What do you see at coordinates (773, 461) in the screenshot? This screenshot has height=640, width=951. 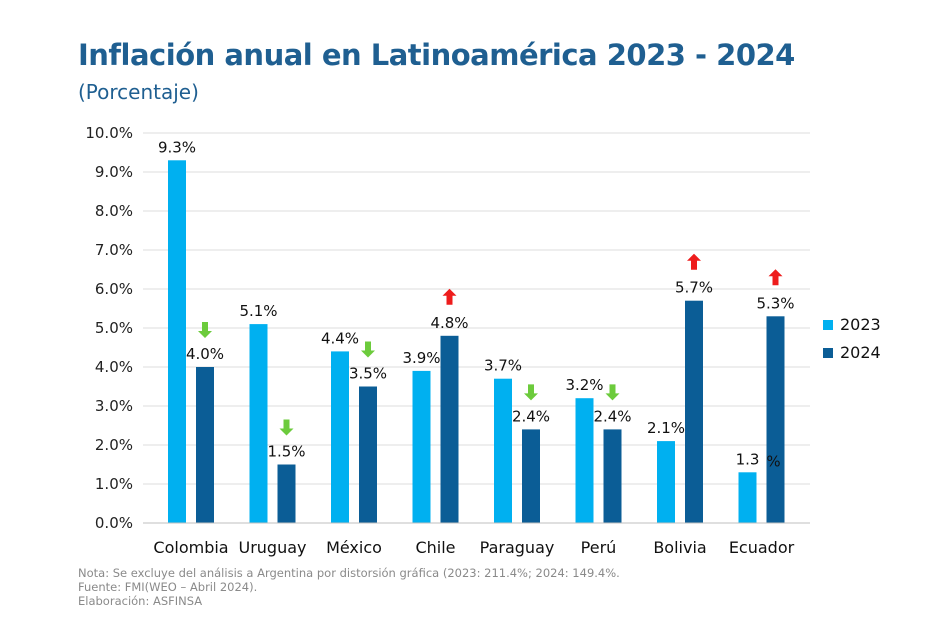 I see `stray-percent-label: %` at bounding box center [773, 461].